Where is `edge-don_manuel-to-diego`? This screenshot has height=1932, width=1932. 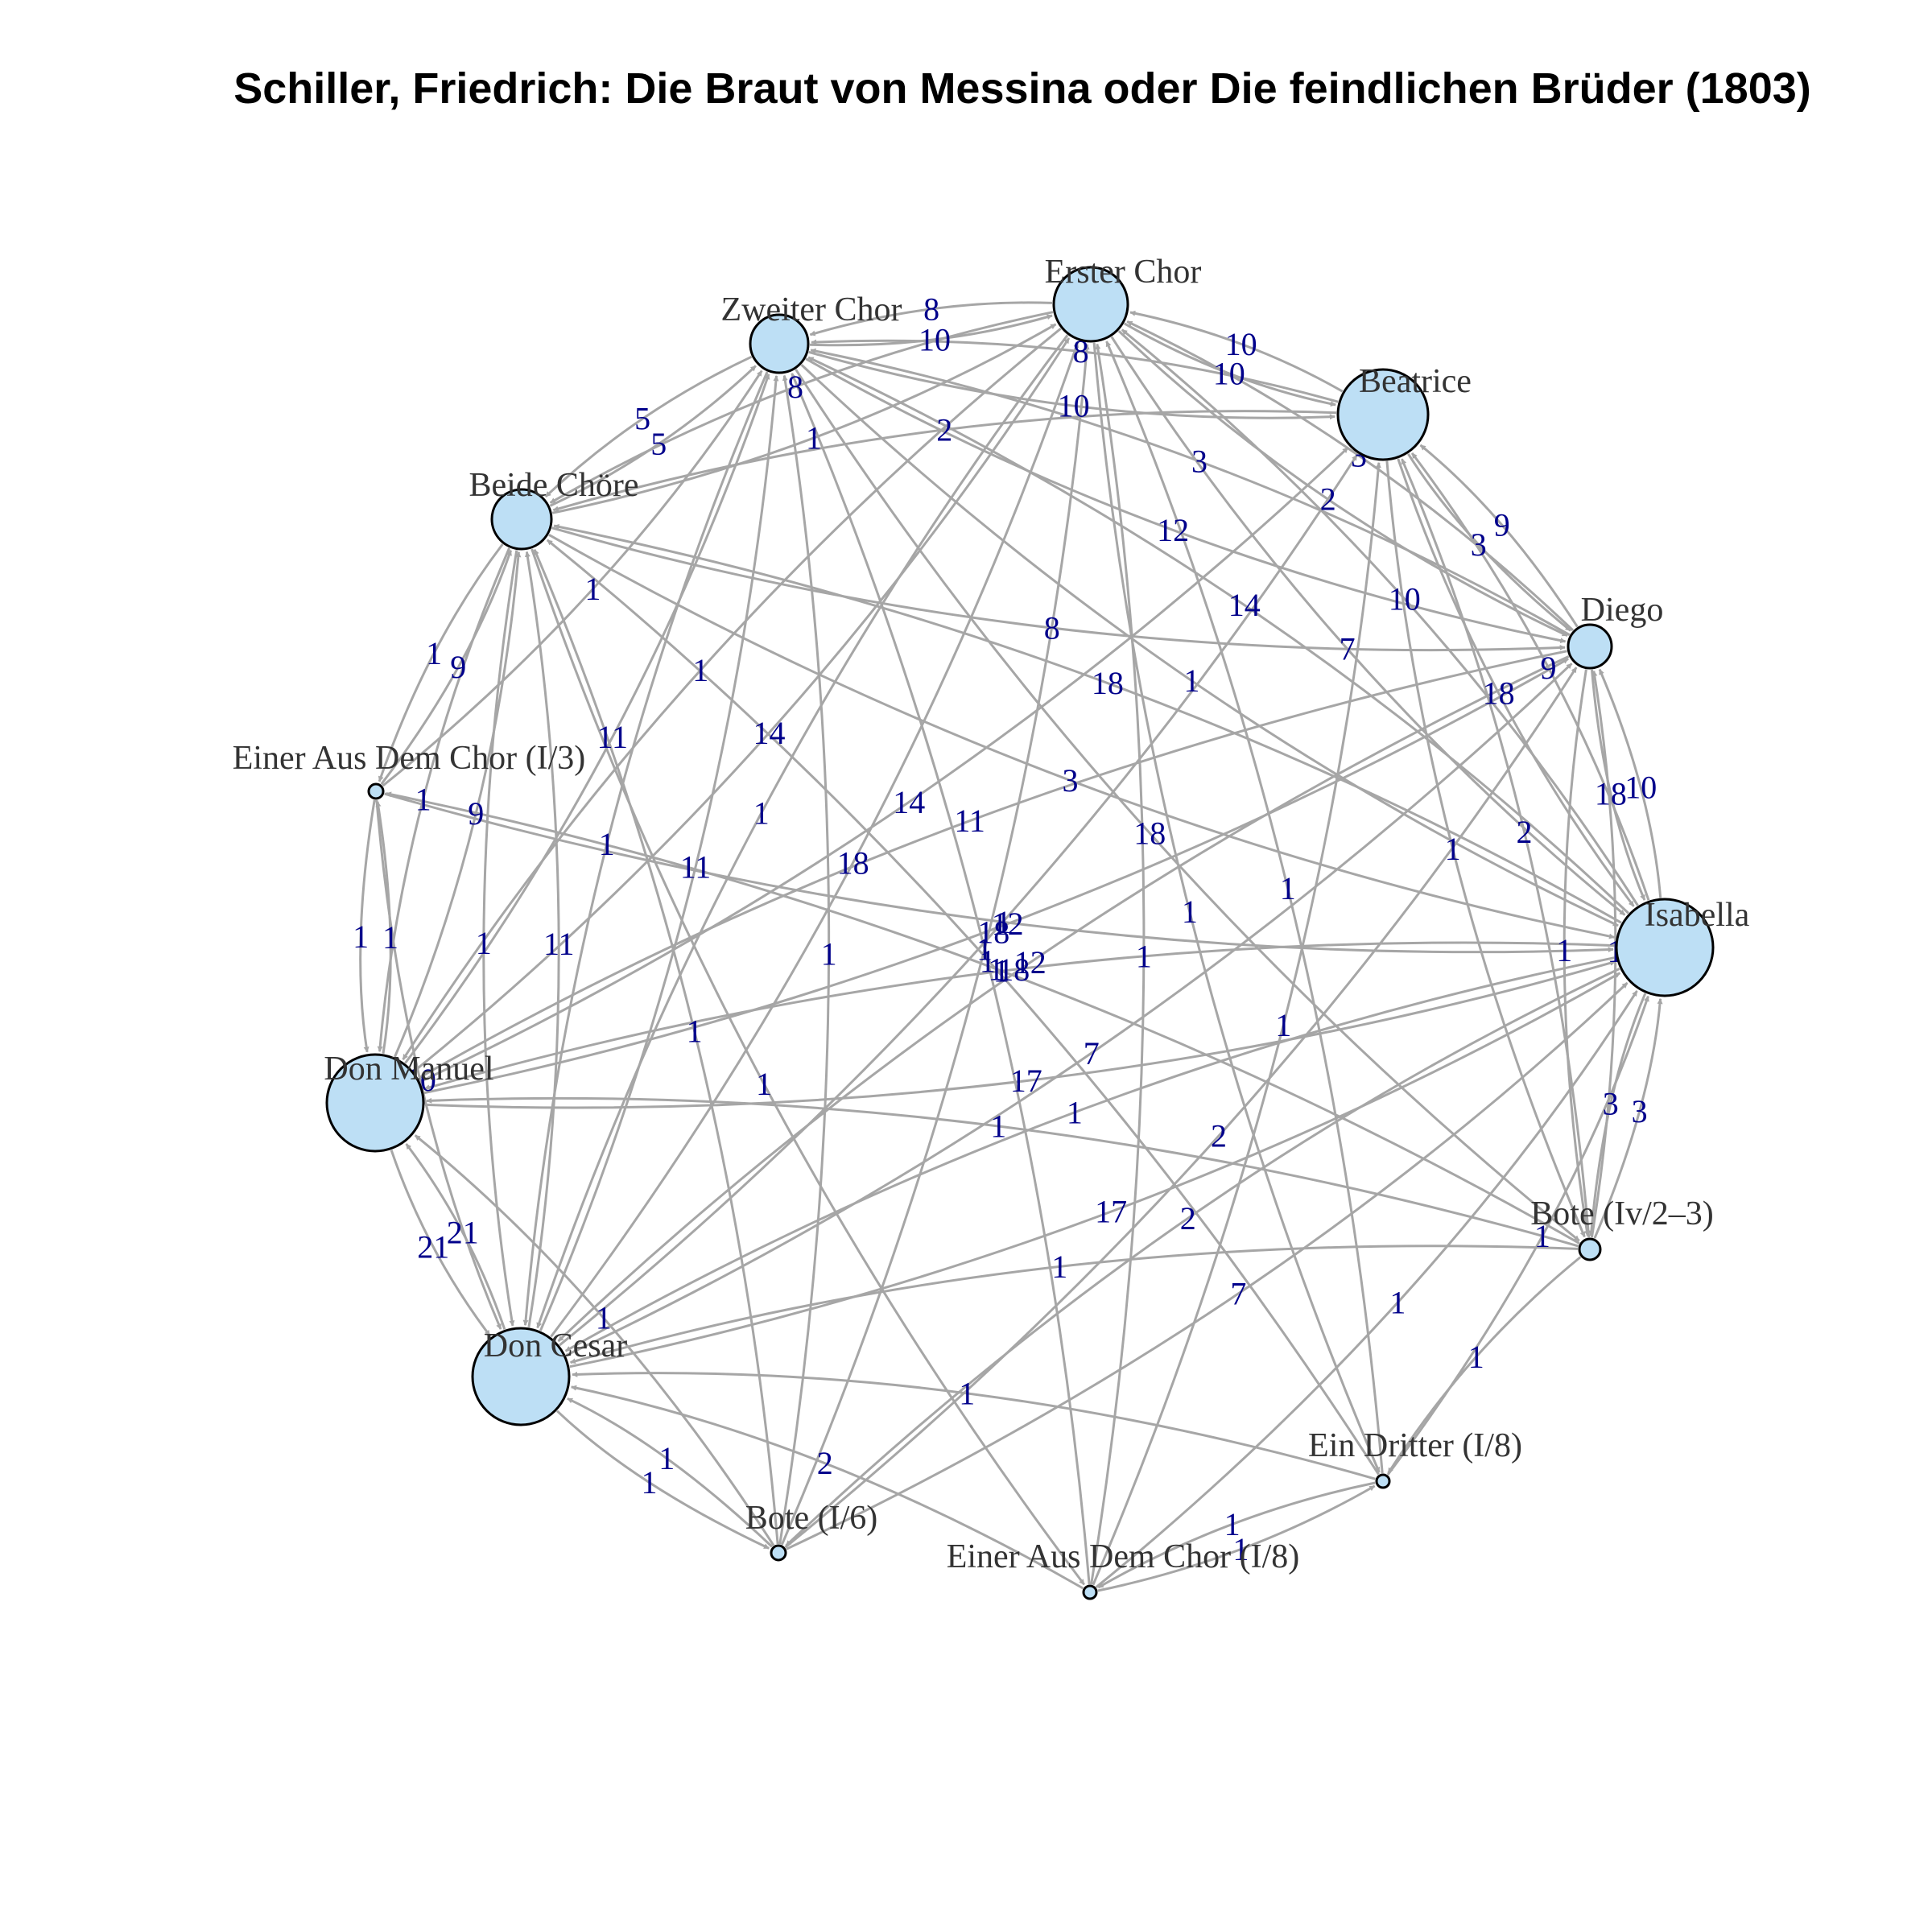 edge-don_manuel-to-diego is located at coordinates (996, 876).